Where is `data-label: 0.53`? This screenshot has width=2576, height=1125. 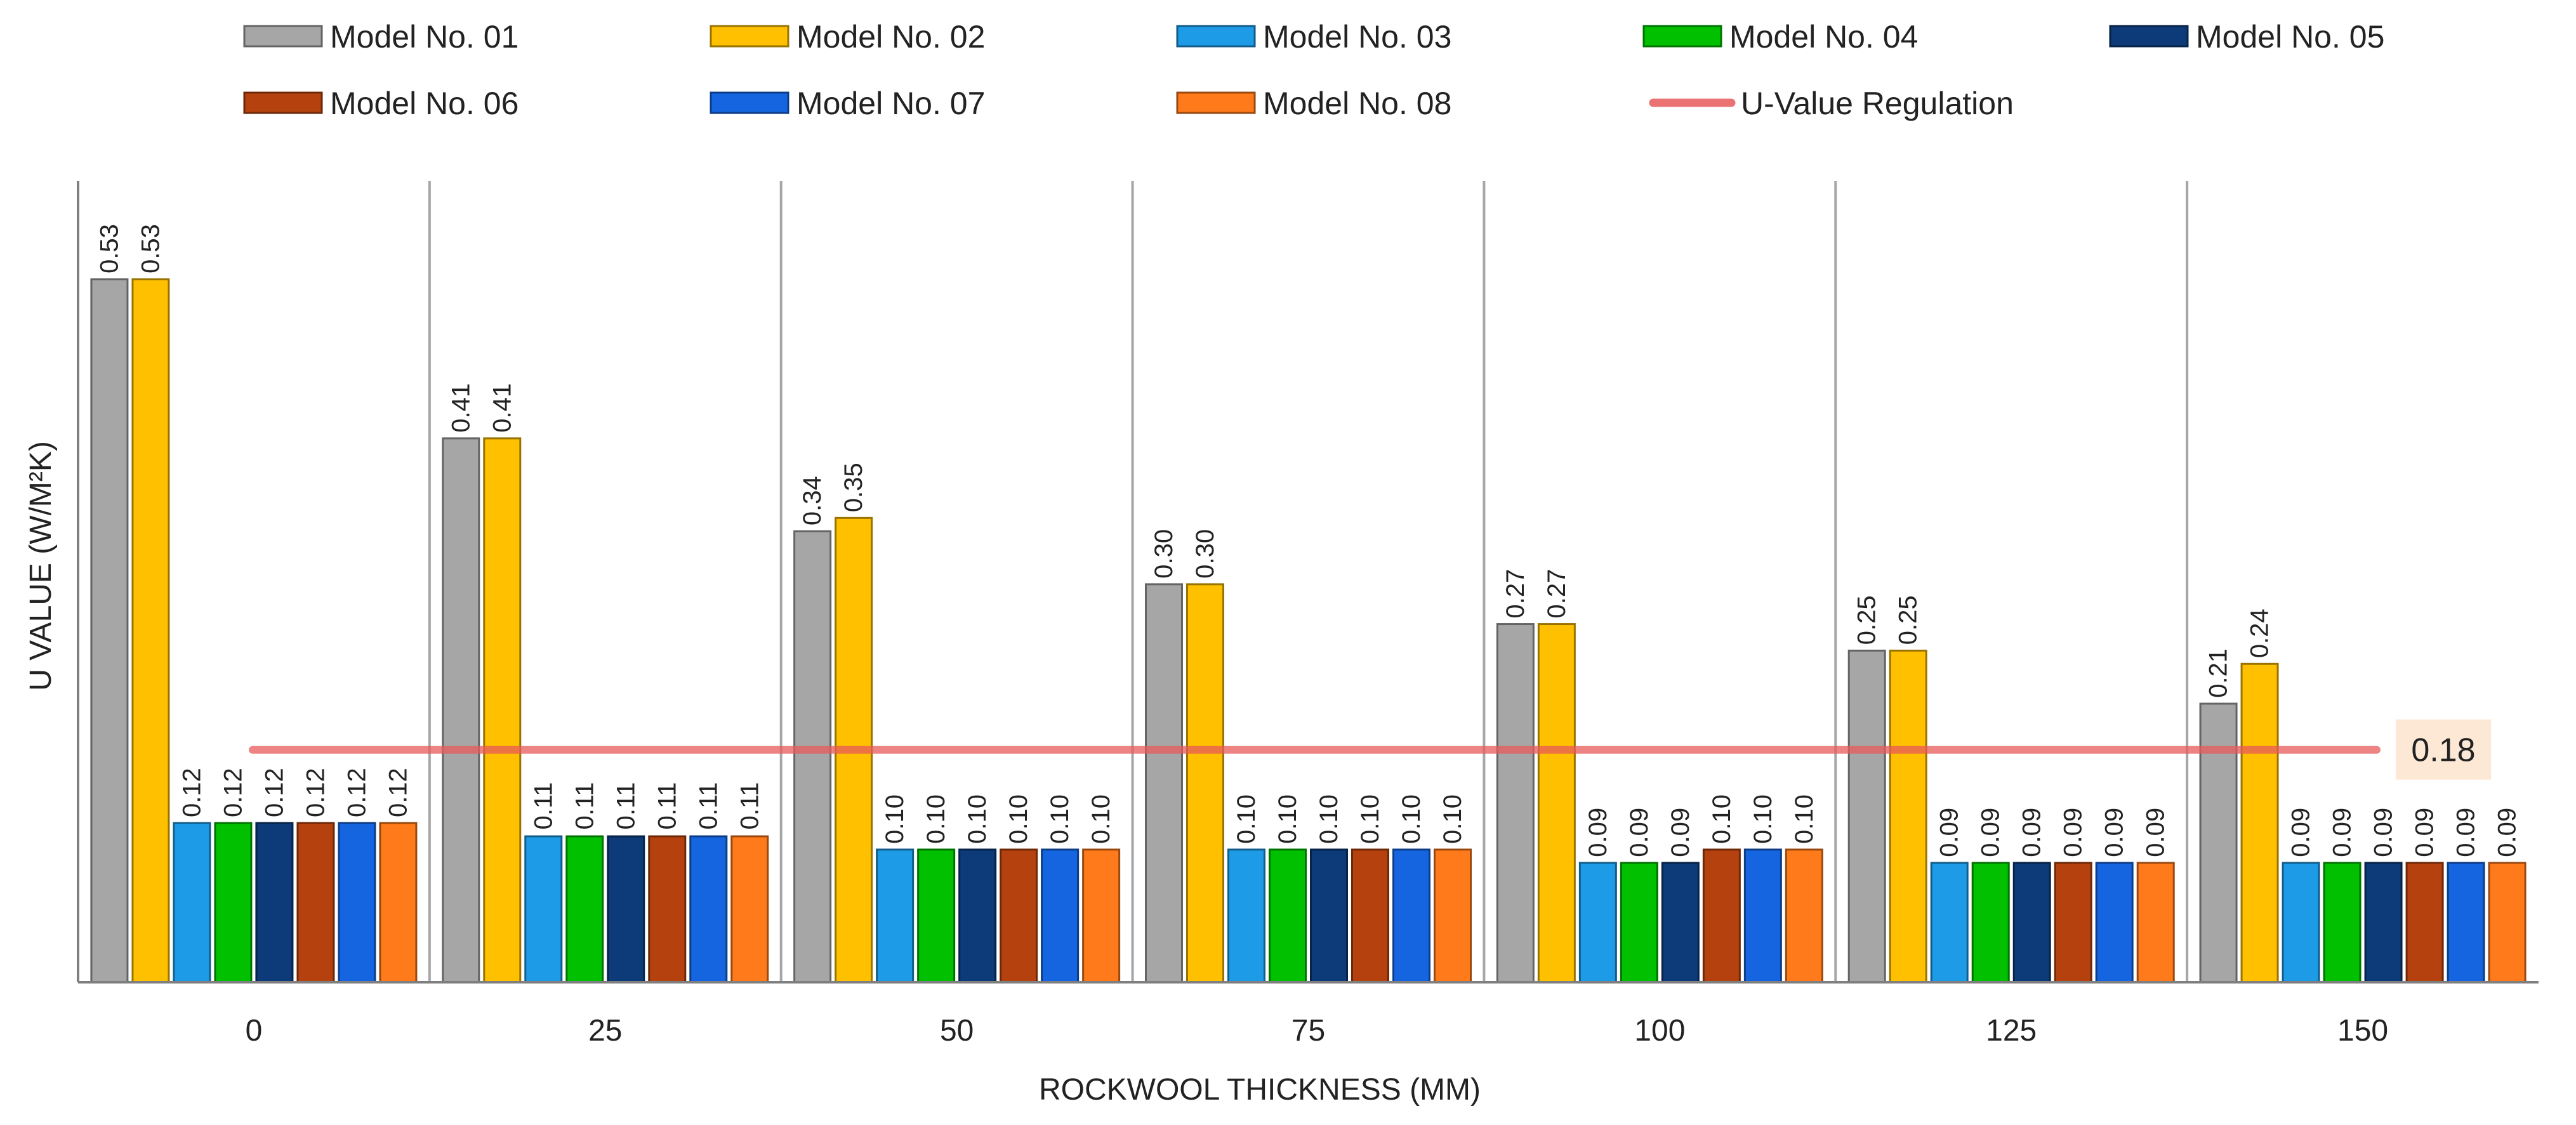 data-label: 0.53 is located at coordinates (109, 249).